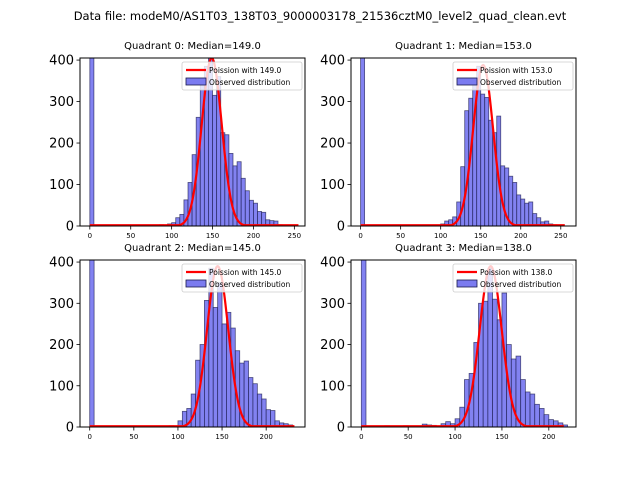 The image size is (640, 480). Describe the element at coordinates (192, 248) in the screenshot. I see `quadrant-title: Quadrant 2: Median=145.0` at that location.